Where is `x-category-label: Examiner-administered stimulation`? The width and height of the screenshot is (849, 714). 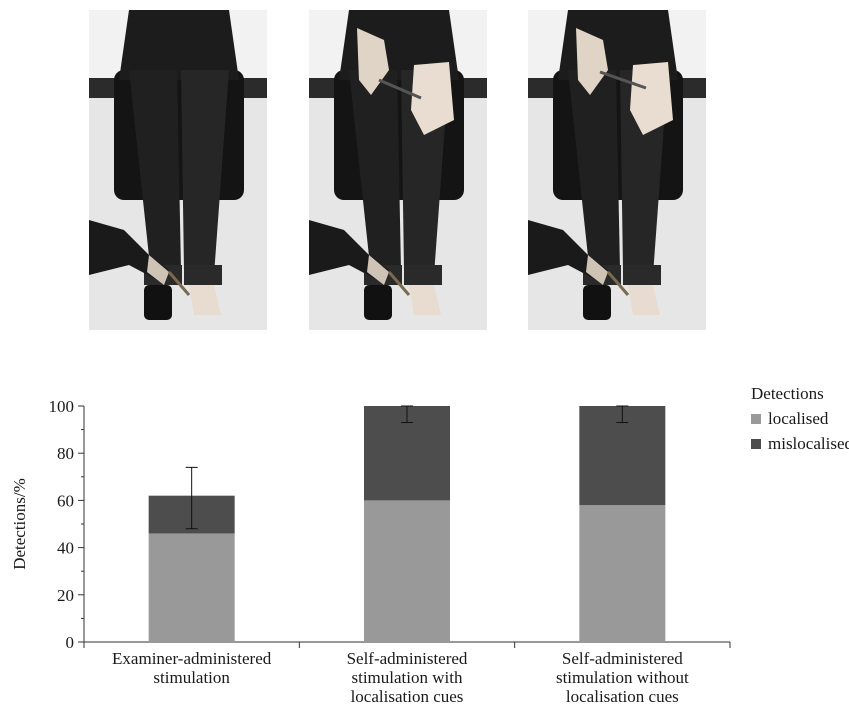
x-category-label: Examiner-administered stimulation is located at coordinates (192, 668).